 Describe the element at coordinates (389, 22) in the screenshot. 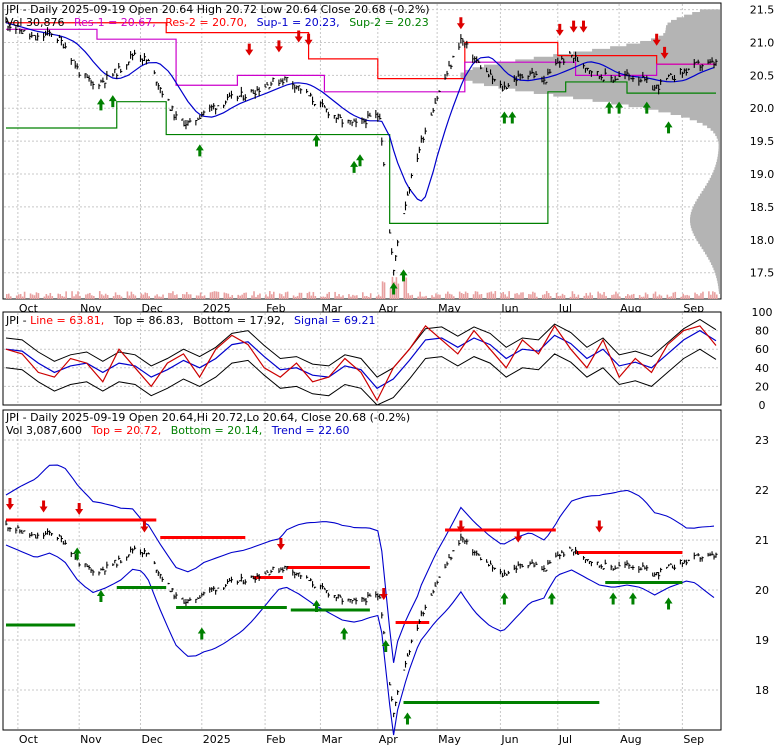

I see `sup2-value: Sup-2 = 20.23` at that location.